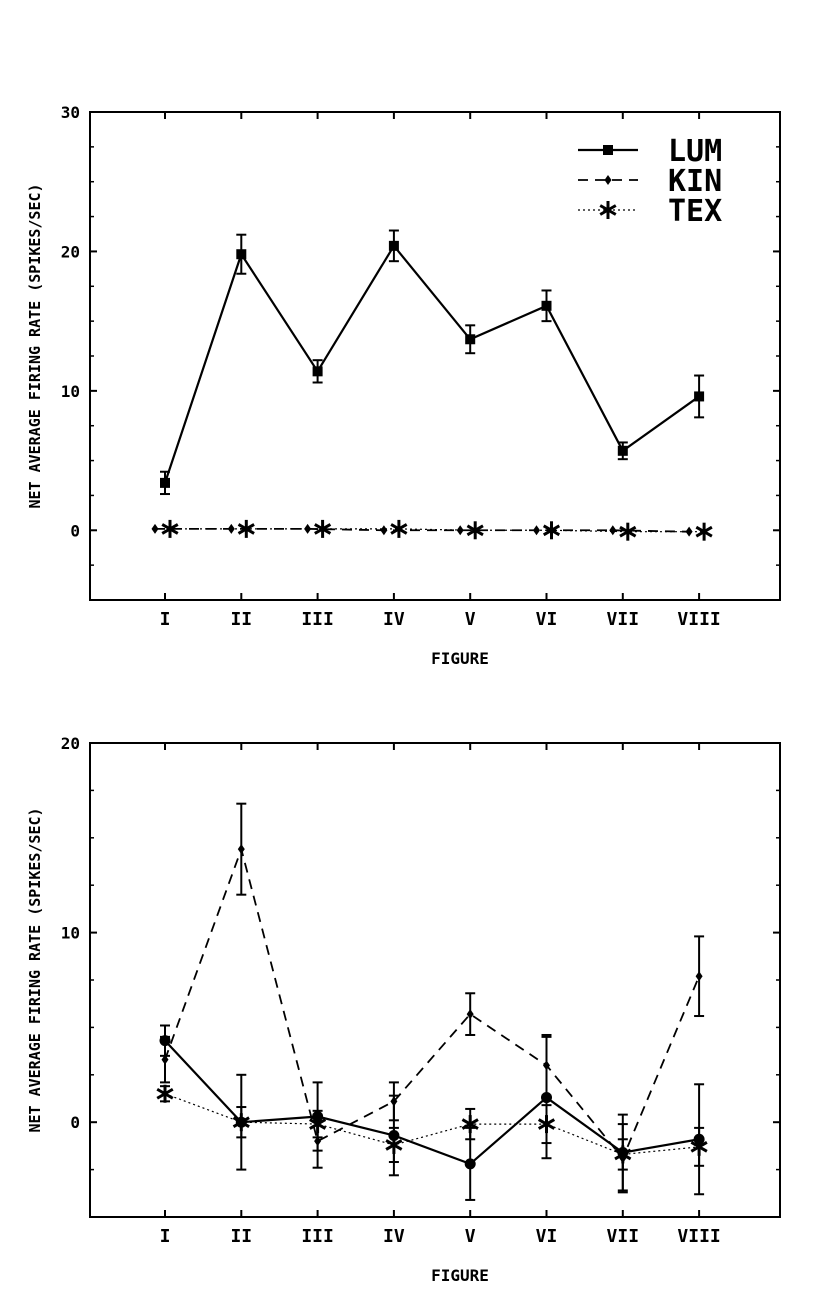 The image size is (821, 1293). What do you see at coordinates (623, 1236) in the screenshot?
I see `chart2-xtick-label-6: VII` at bounding box center [623, 1236].